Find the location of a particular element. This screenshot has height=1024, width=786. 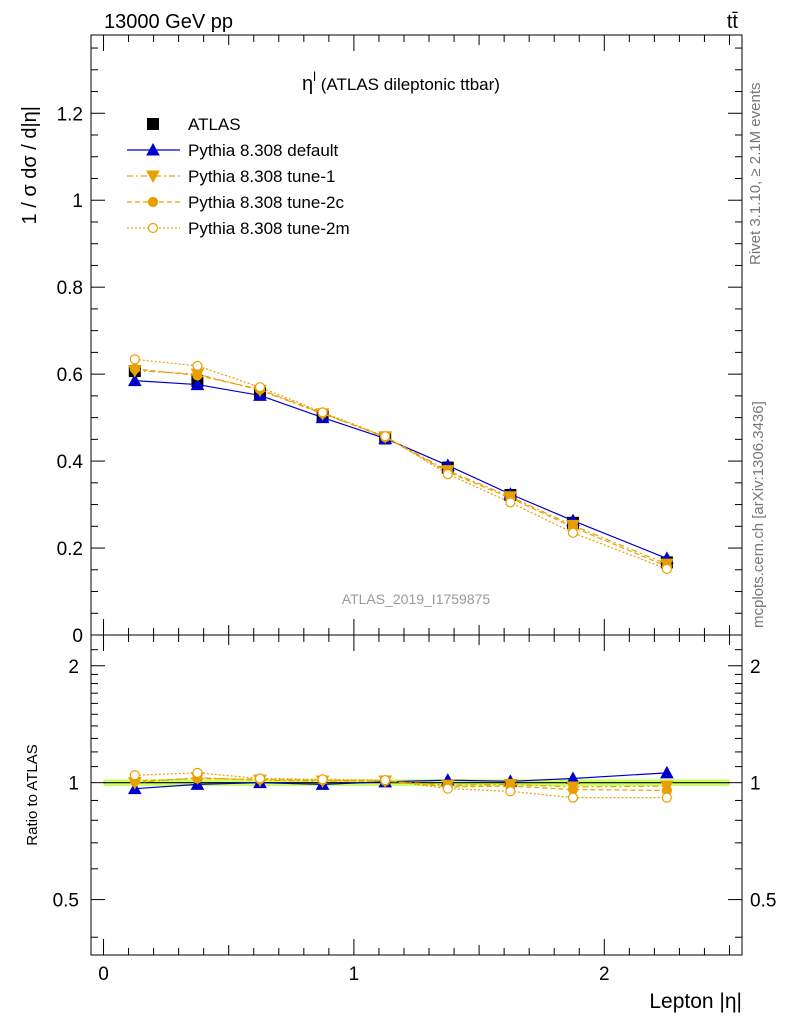

series-tune1 is located at coordinates (400, 468).